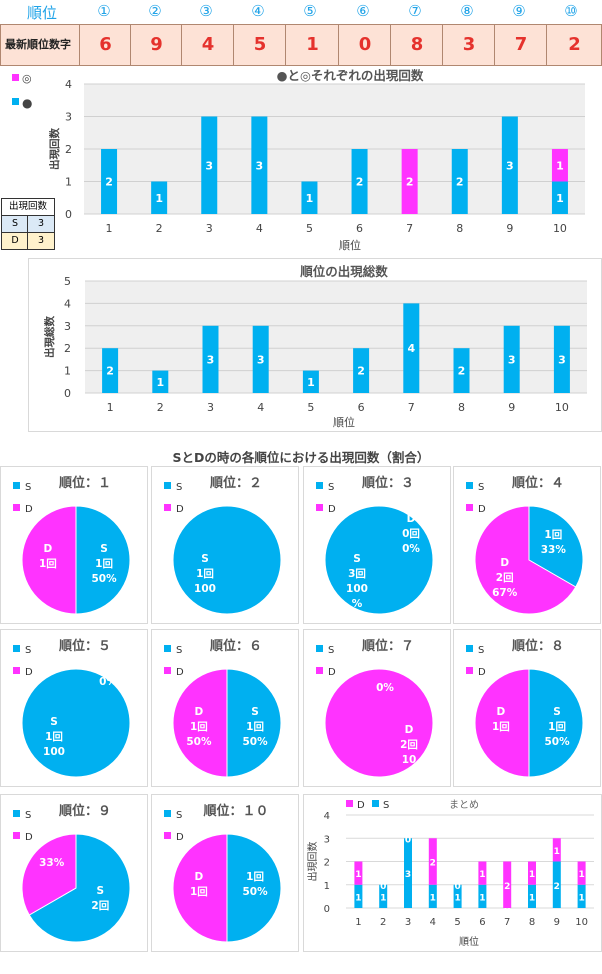  Describe the element at coordinates (532, 922) in the screenshot. I see `x-tick-label: 8` at that location.